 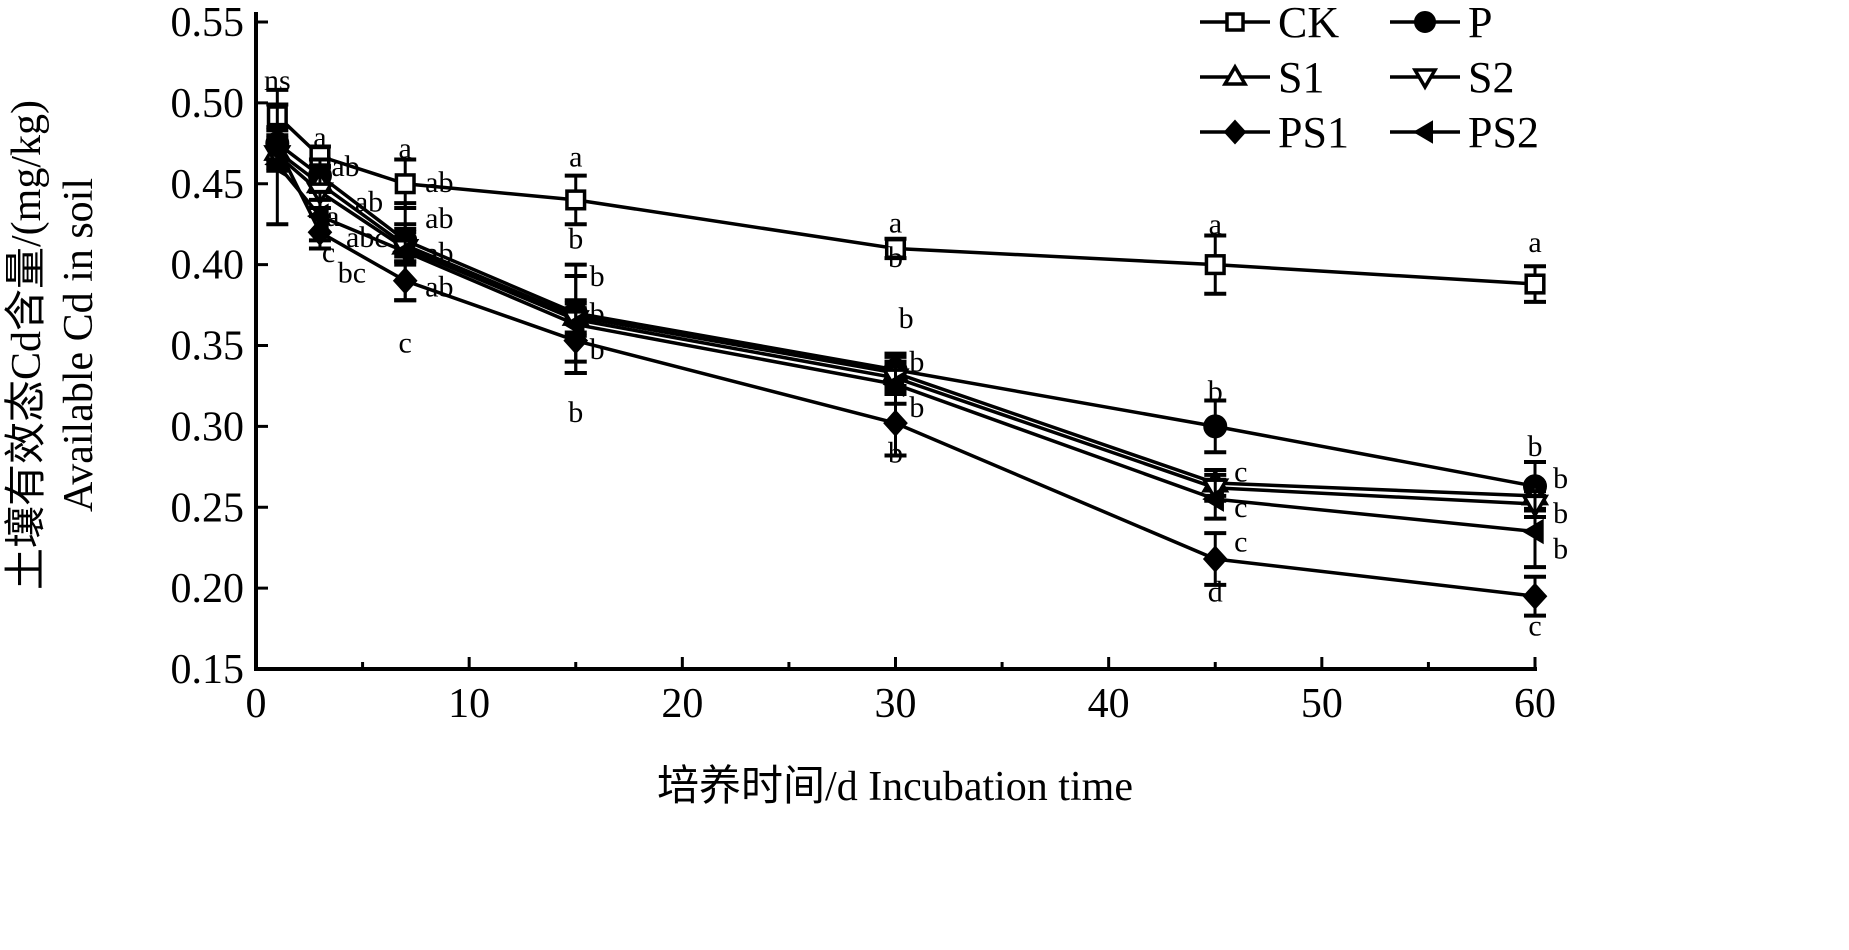 I want to click on legend-label-p: P, so click(x=1480, y=23).